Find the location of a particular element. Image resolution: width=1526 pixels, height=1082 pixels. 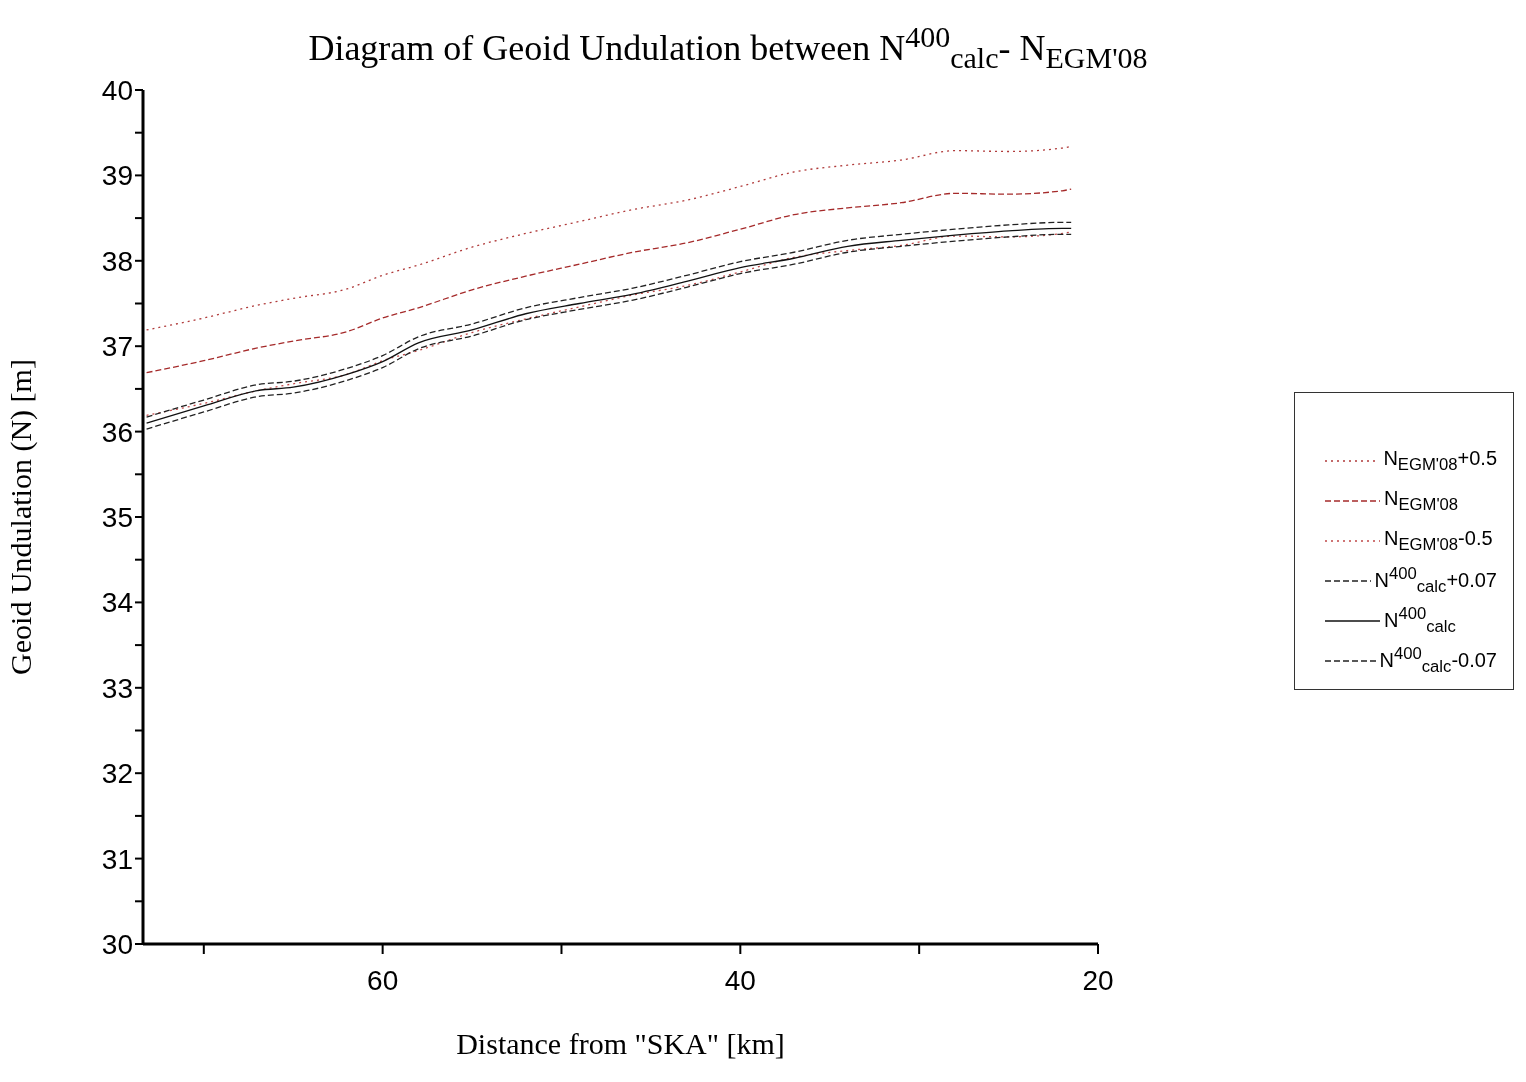

y-tick-label: 31 is located at coordinates (117, 859).